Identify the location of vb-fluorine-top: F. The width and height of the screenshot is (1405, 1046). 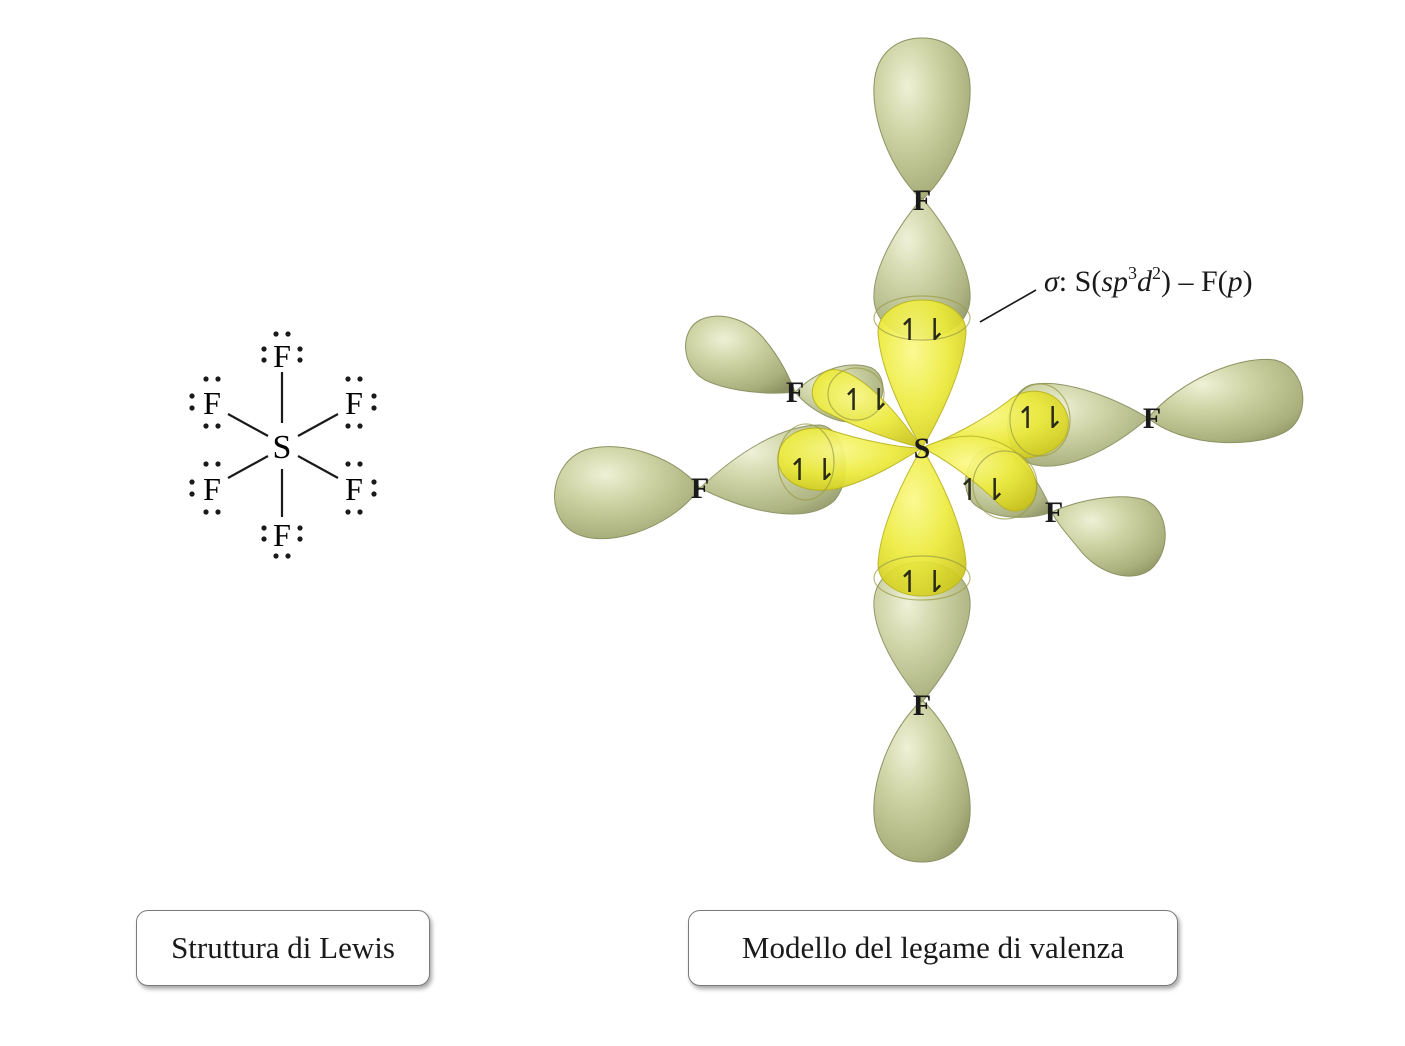
(922, 200).